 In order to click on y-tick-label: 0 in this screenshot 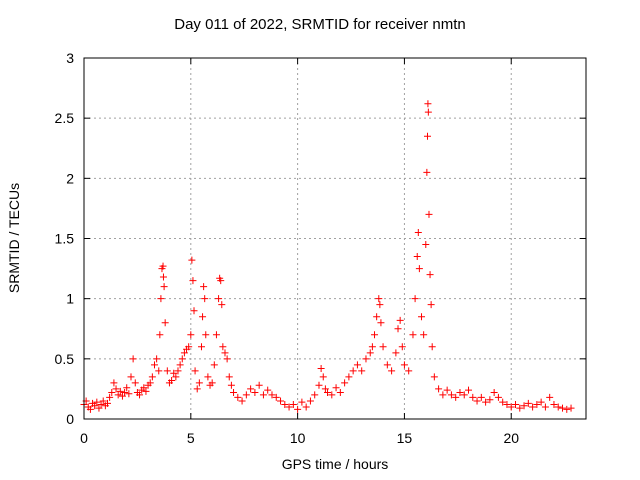, I will do `click(70, 419)`.